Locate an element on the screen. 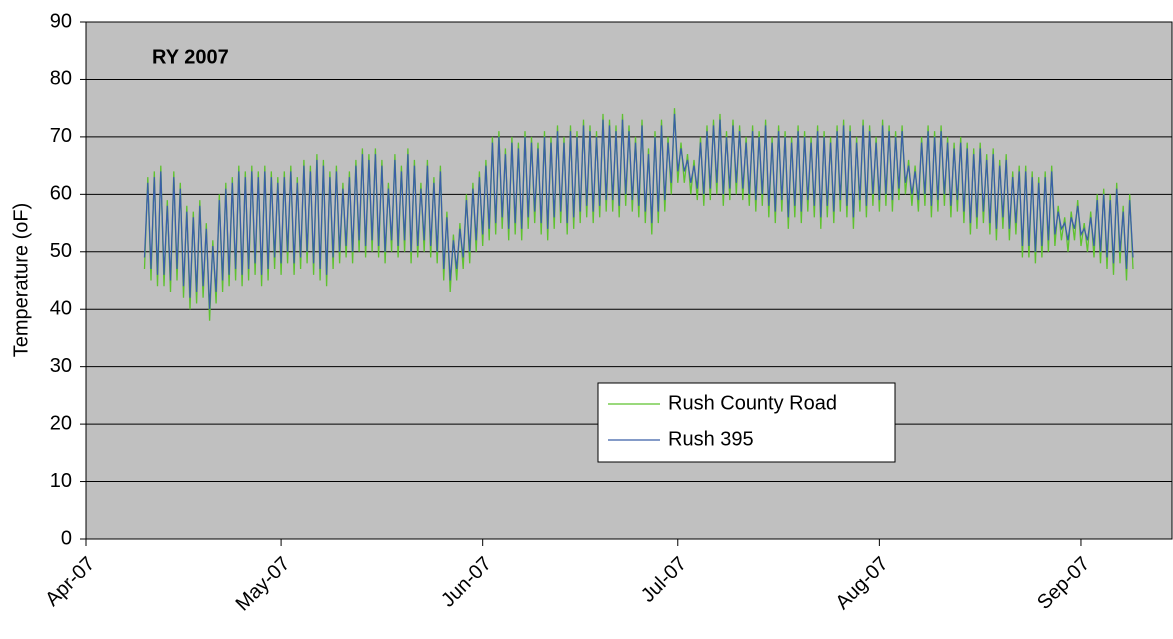 This screenshot has width=1173, height=639. y-tick-label: 70 is located at coordinates (61, 136).